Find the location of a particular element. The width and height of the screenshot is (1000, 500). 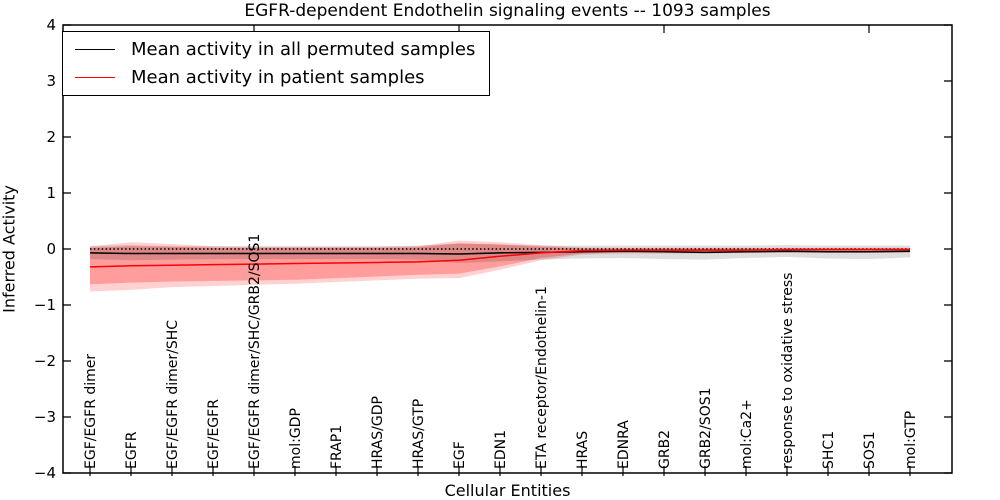

y-axis-label: Inferred Activity is located at coordinates (9, 249).